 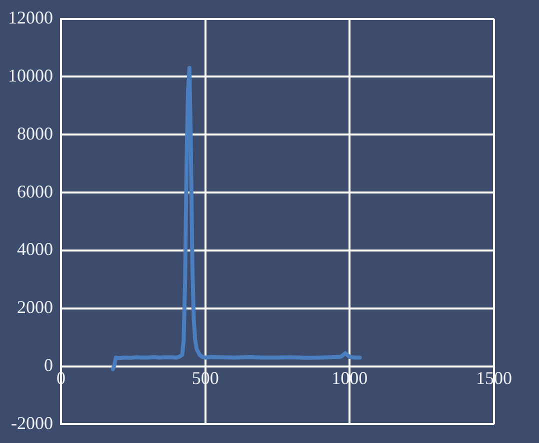 What do you see at coordinates (35, 191) in the screenshot?
I see `y-tick-label: 6000` at bounding box center [35, 191].